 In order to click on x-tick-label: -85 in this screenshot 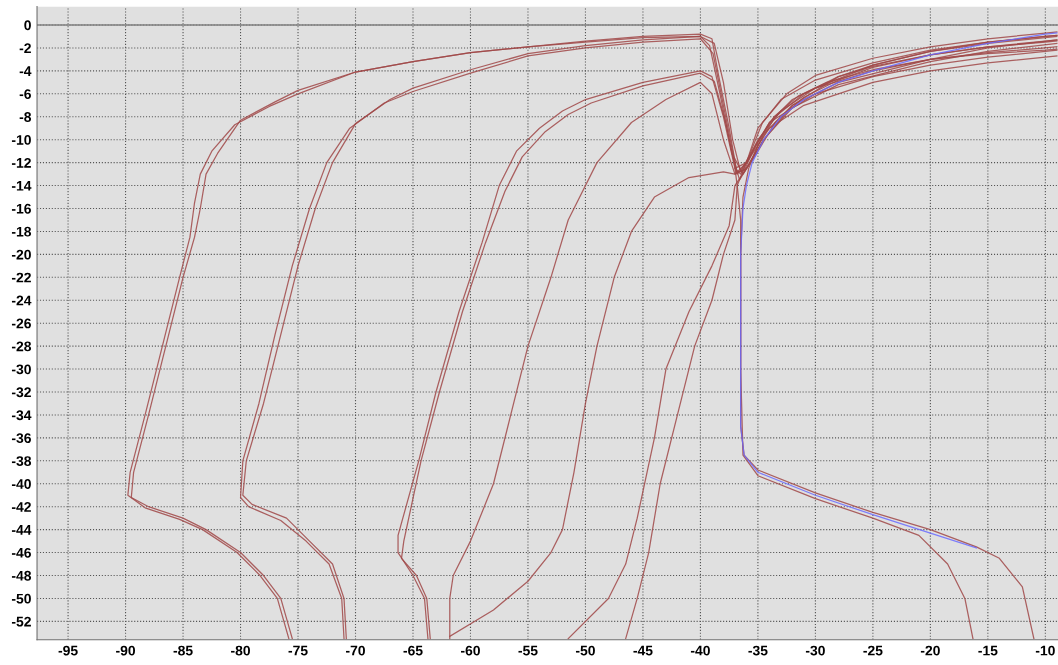, I will do `click(183, 650)`.